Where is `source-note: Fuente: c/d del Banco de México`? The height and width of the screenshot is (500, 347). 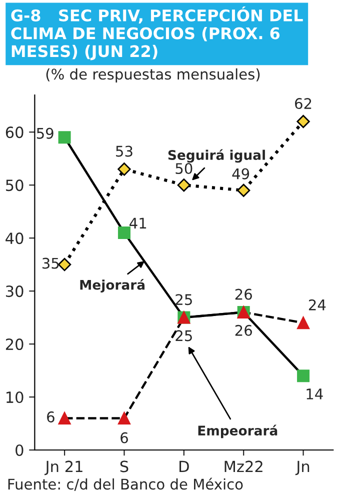 source-note: Fuente: c/d del Banco de México is located at coordinates (125, 484).